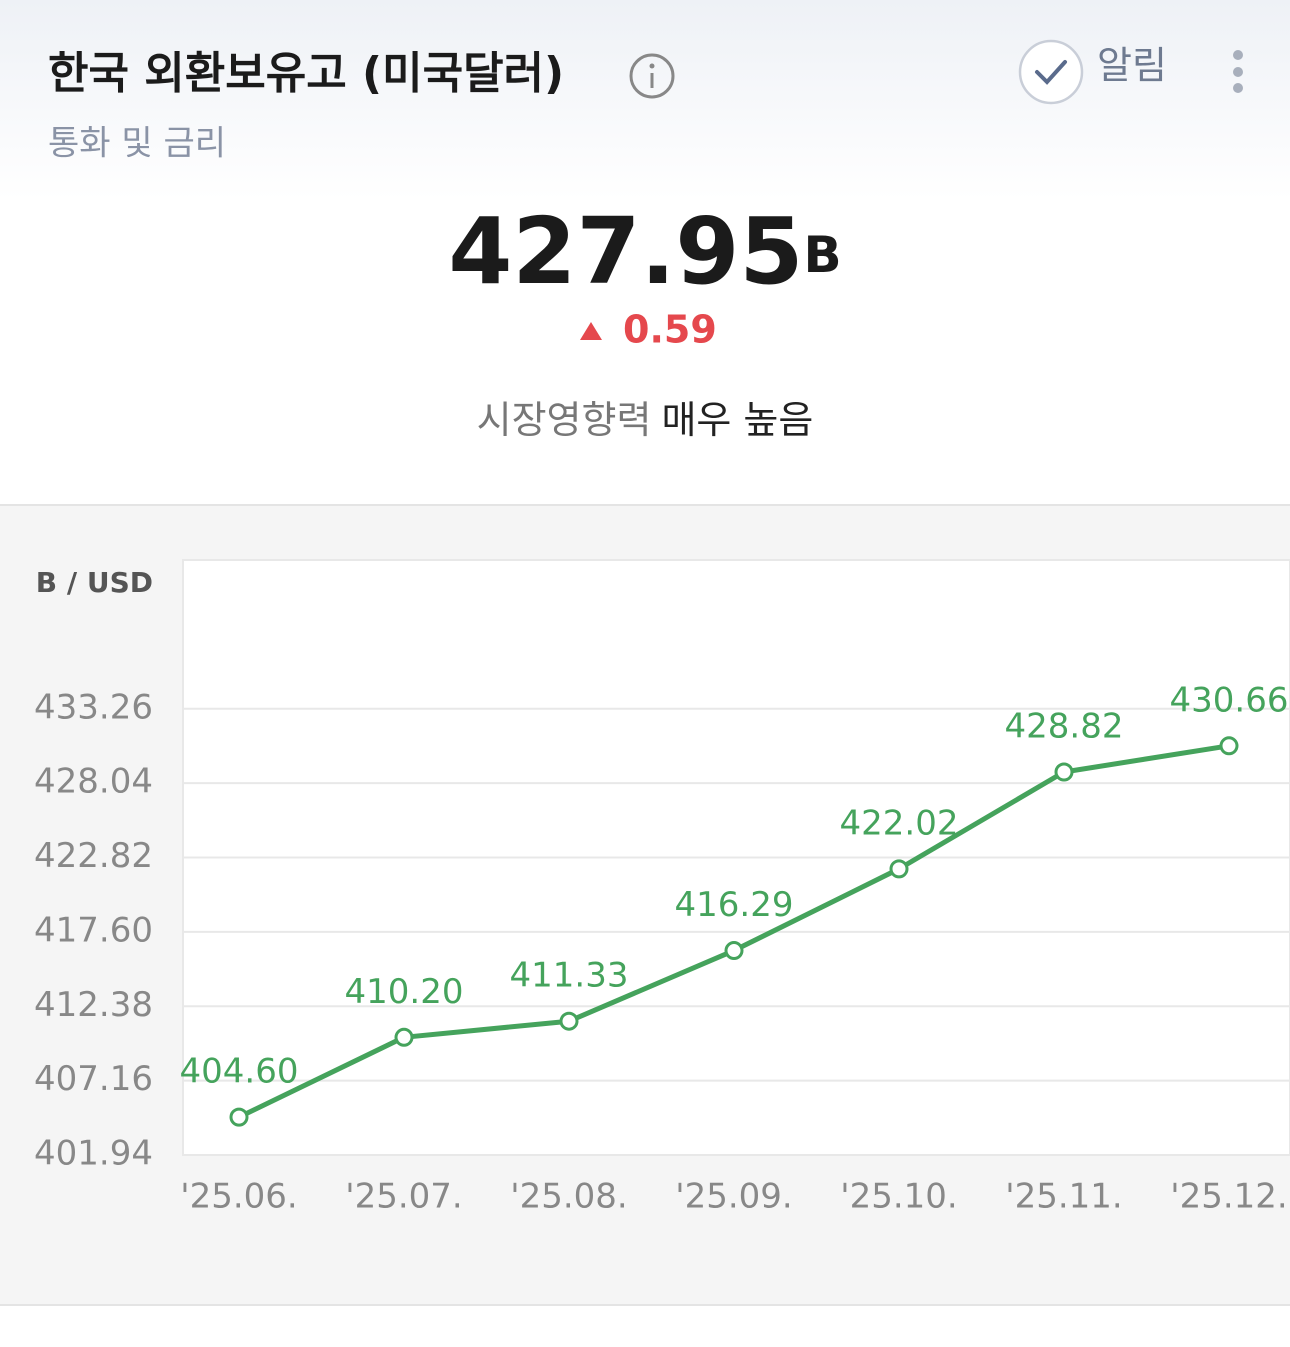 The width and height of the screenshot is (1290, 1347). I want to click on y-tick-label: 417.60, so click(93, 930).